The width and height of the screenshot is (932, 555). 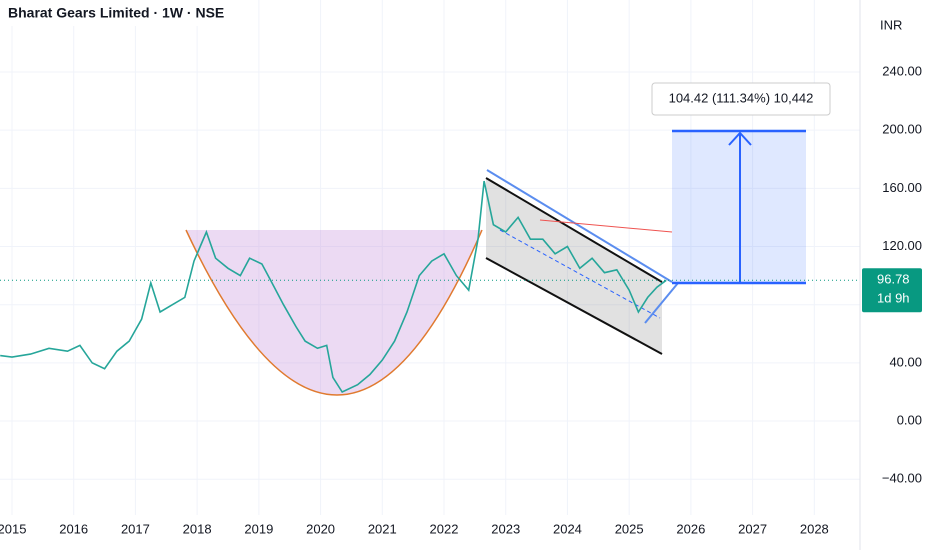 I want to click on y-tick-label: −40.00, so click(x=902, y=478).